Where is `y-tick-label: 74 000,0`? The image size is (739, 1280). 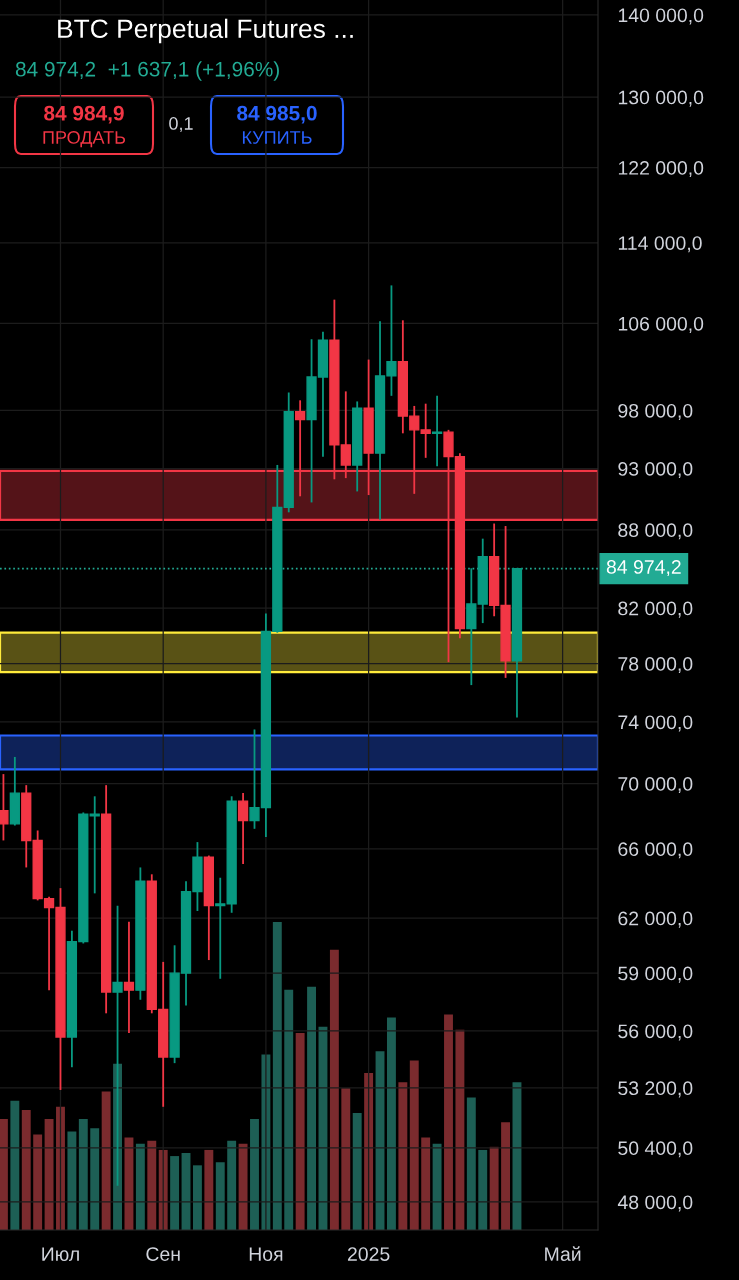 y-tick-label: 74 000,0 is located at coordinates (655, 723).